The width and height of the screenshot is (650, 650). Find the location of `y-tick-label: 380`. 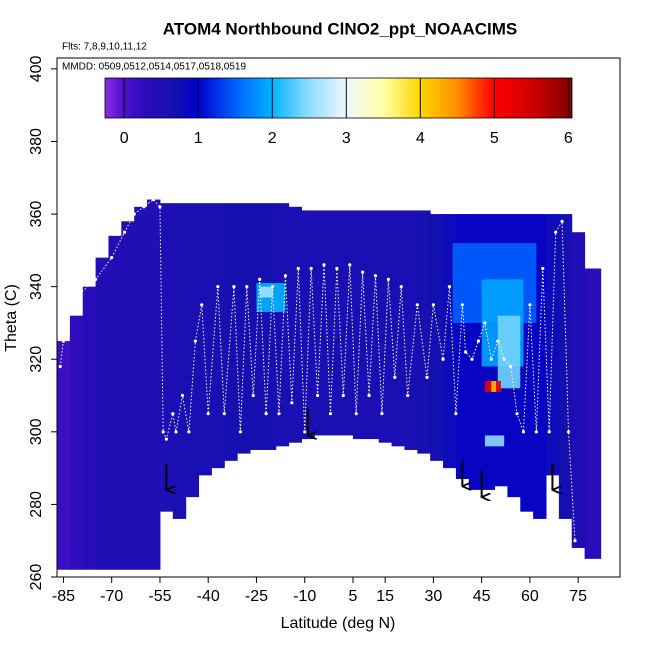

y-tick-label: 380 is located at coordinates (36, 141).